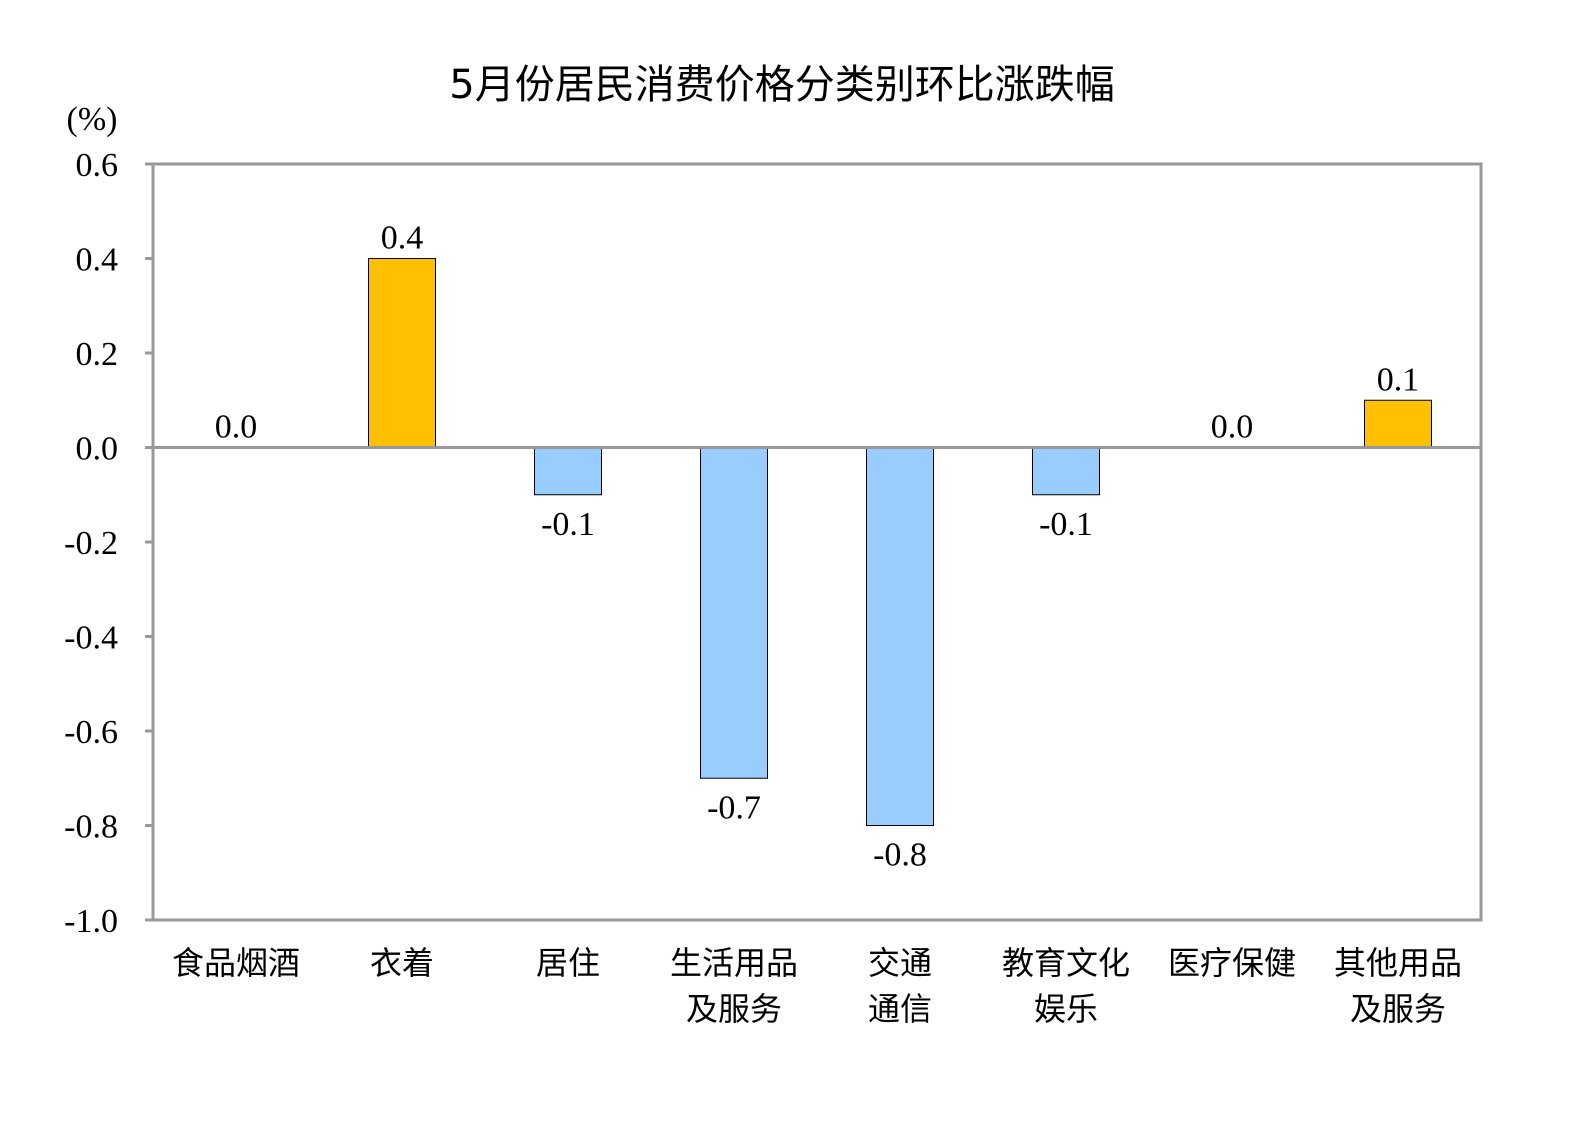 Image resolution: width=1590 pixels, height=1140 pixels. What do you see at coordinates (1066, 1009) in the screenshot?
I see `x-category-label: 娱乐` at bounding box center [1066, 1009].